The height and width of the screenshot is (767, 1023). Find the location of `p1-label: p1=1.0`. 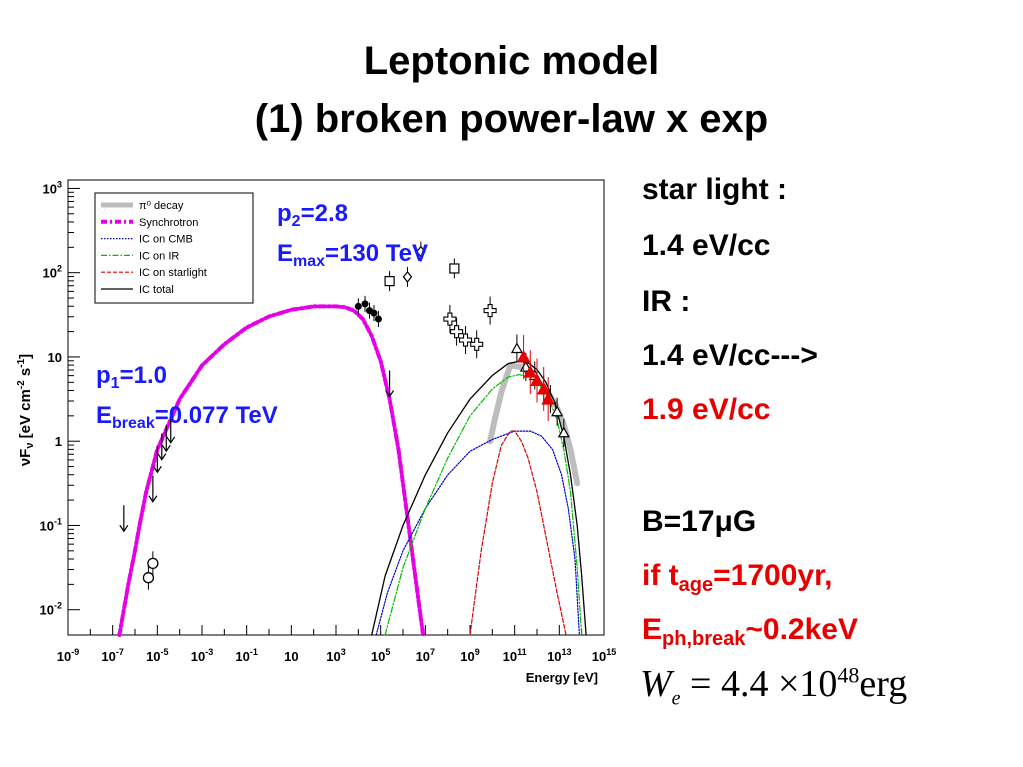

p1-label: p1=1.0 is located at coordinates (131, 377).